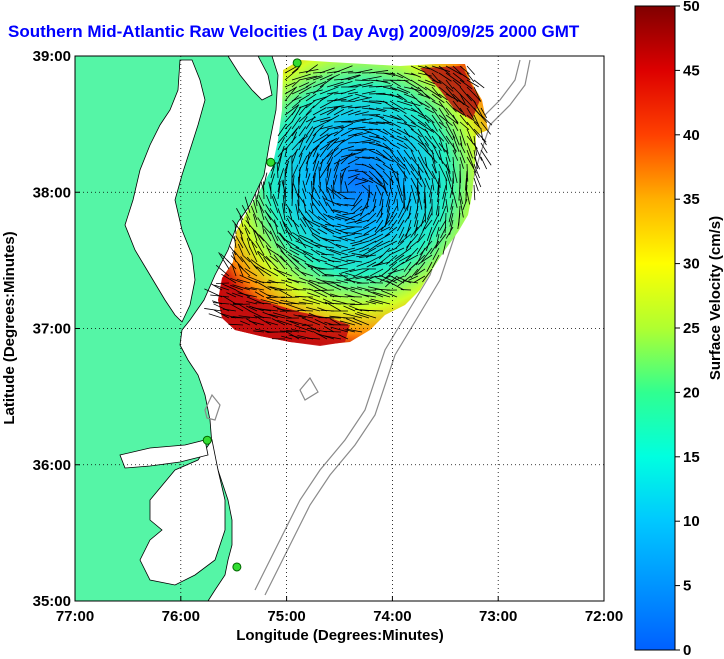  Describe the element at coordinates (691, 457) in the screenshot. I see `colorbar-tick-label: 15` at that location.